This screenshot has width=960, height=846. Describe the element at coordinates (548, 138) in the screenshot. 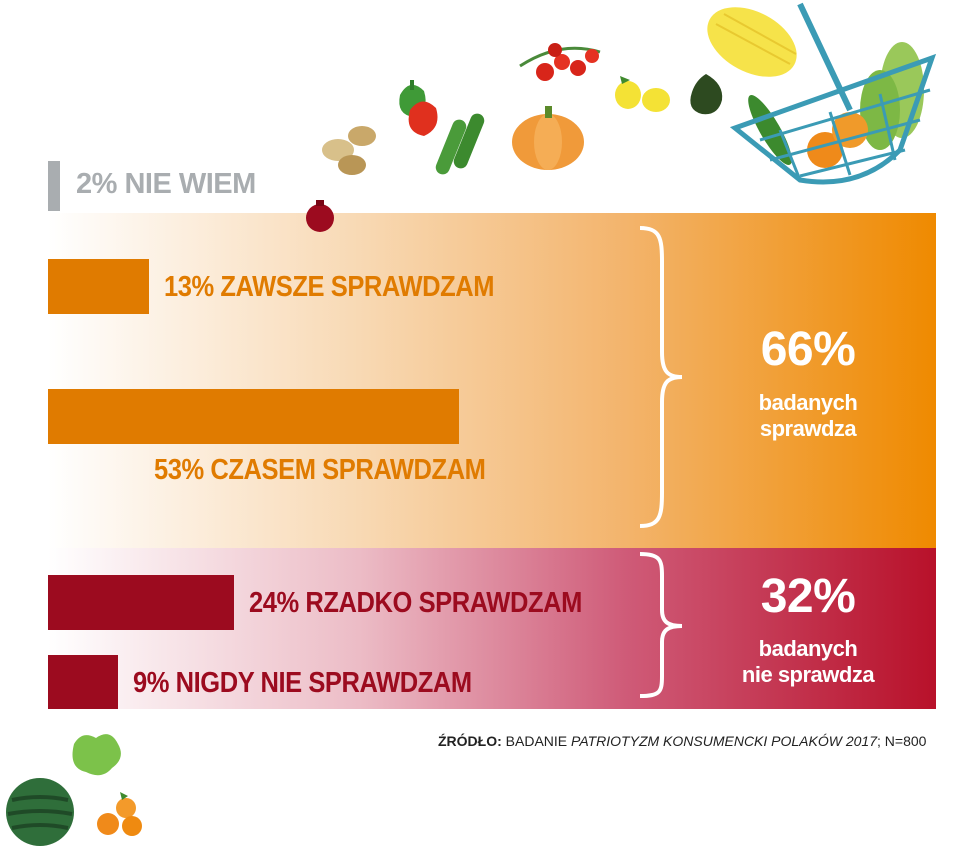

I see `pumpkin-icon` at that location.